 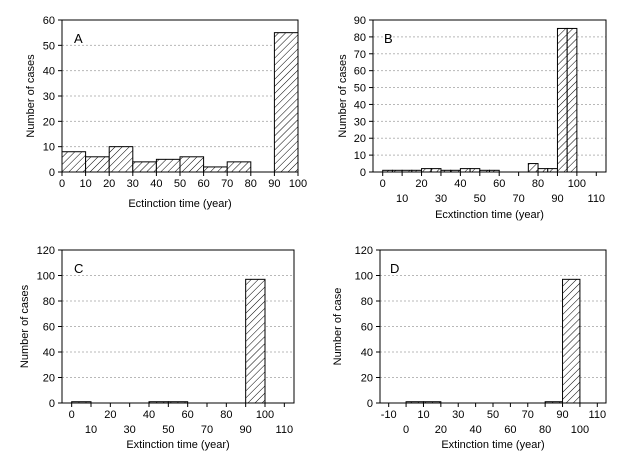 What do you see at coordinates (388, 38) in the screenshot?
I see `panel-label: B` at bounding box center [388, 38].